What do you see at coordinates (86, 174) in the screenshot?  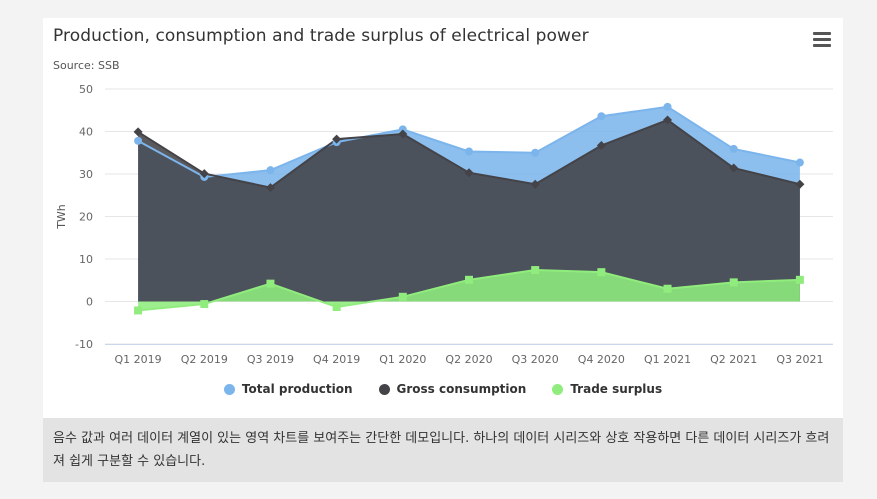 I see `y-tick-label: 30` at bounding box center [86, 174].